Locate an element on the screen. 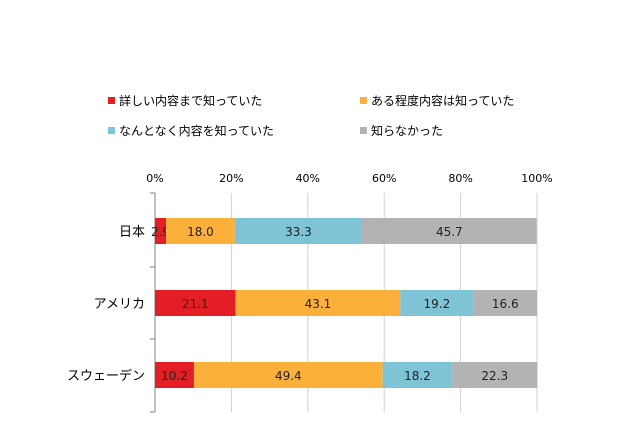 The image size is (640, 426). data-label: 43.1 is located at coordinates (318, 304).